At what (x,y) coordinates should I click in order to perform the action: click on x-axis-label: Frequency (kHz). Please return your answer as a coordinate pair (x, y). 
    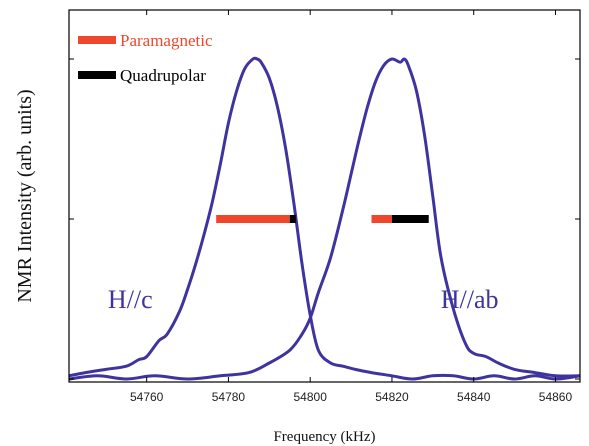
    Looking at the image, I should click on (324, 437).